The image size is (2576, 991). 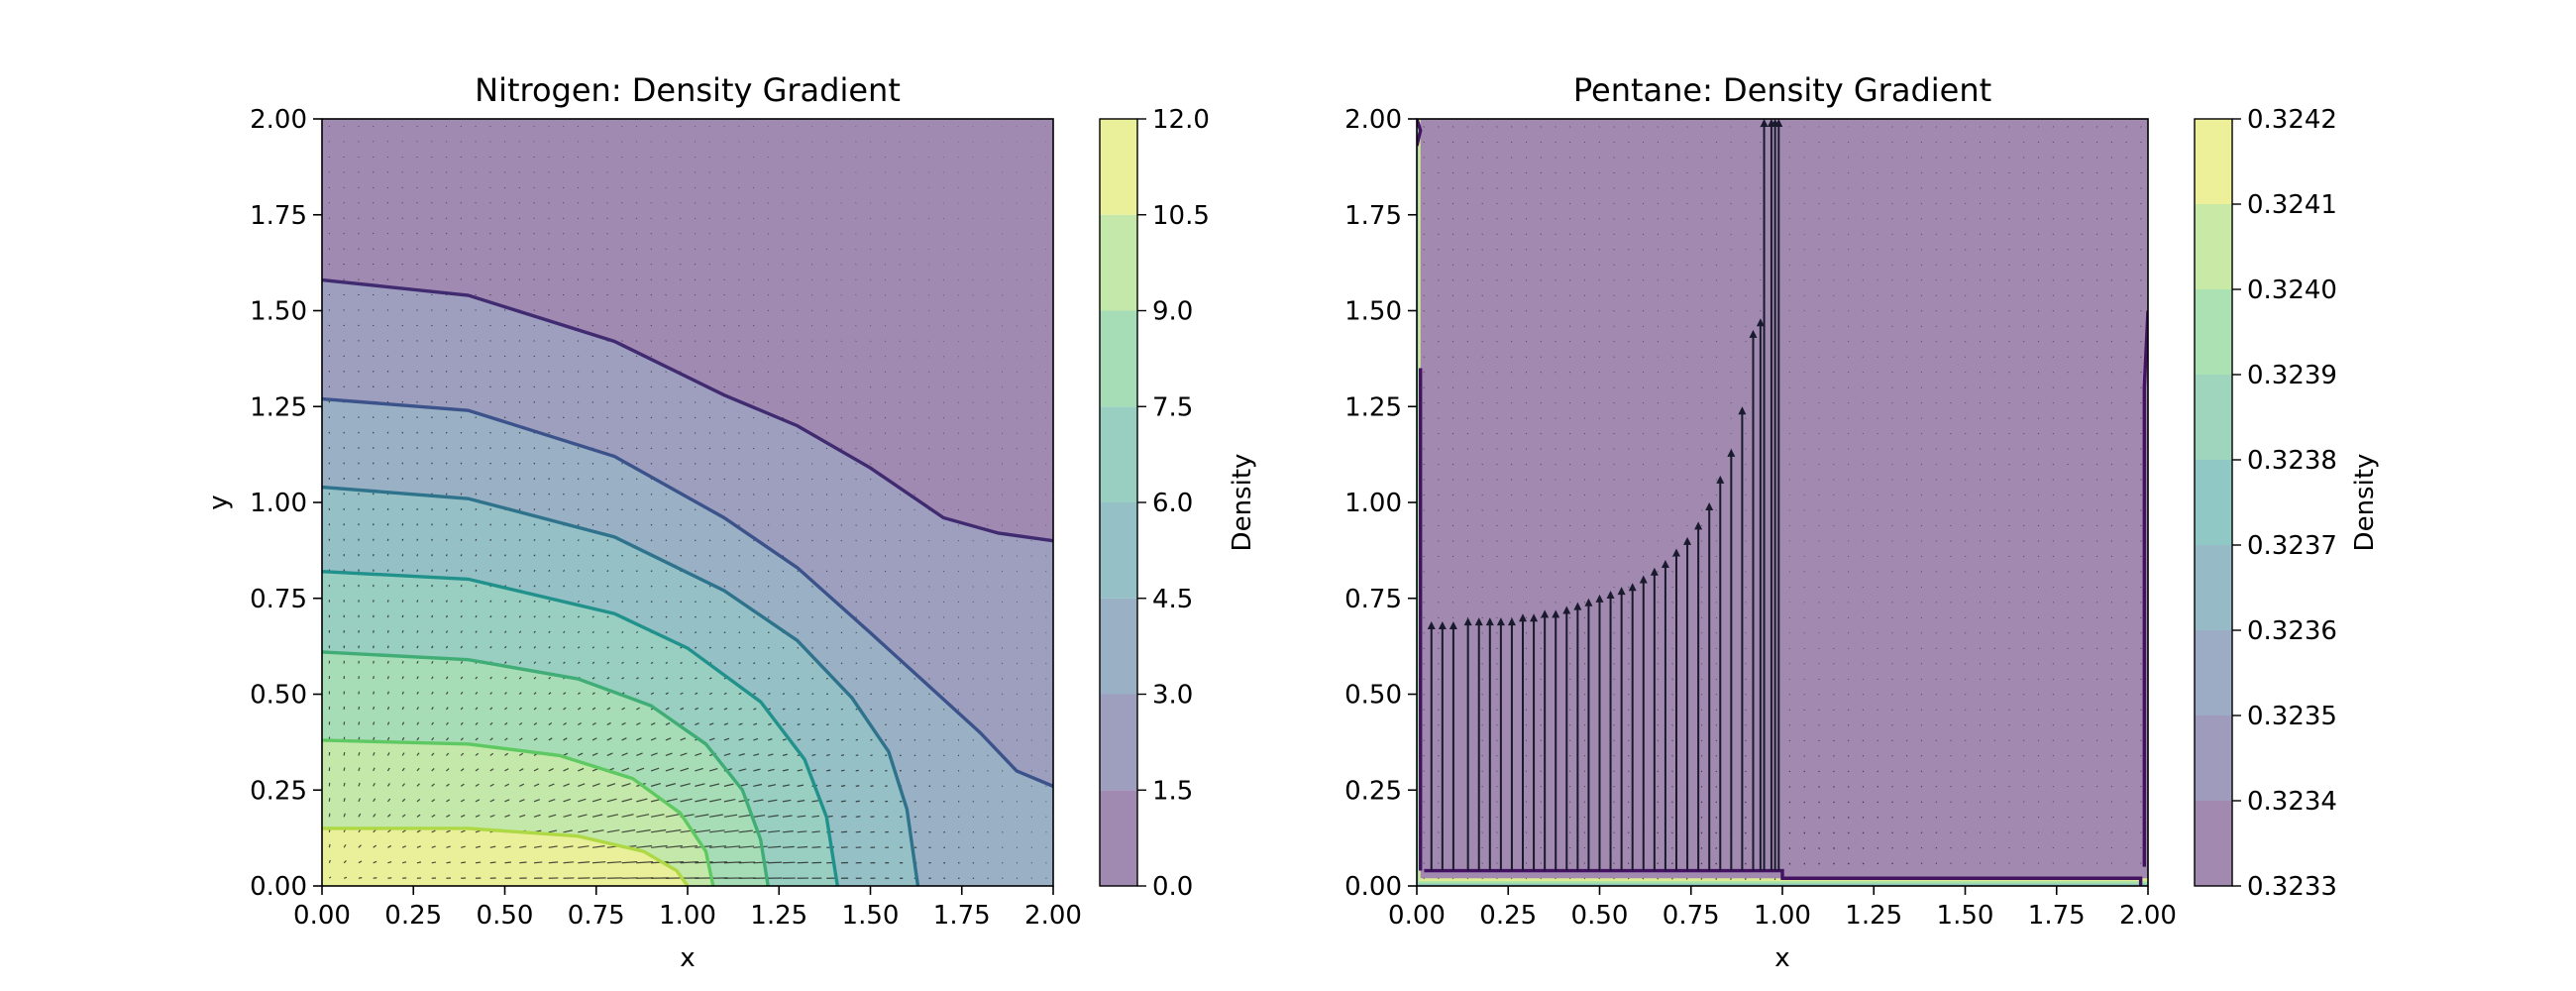 I want to click on y-tick-label: 1.25, so click(x=278, y=407).